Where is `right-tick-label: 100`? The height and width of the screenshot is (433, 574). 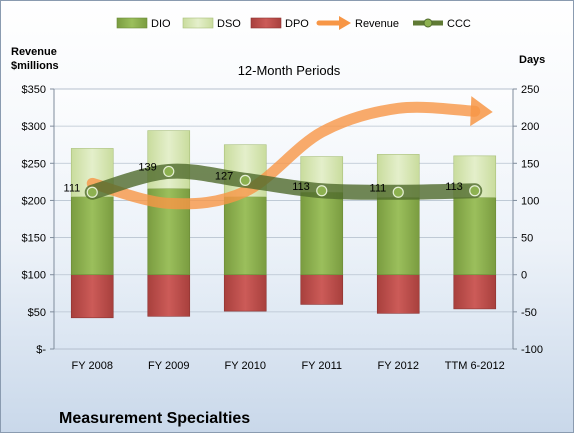
right-tick-label: 100 is located at coordinates (530, 201).